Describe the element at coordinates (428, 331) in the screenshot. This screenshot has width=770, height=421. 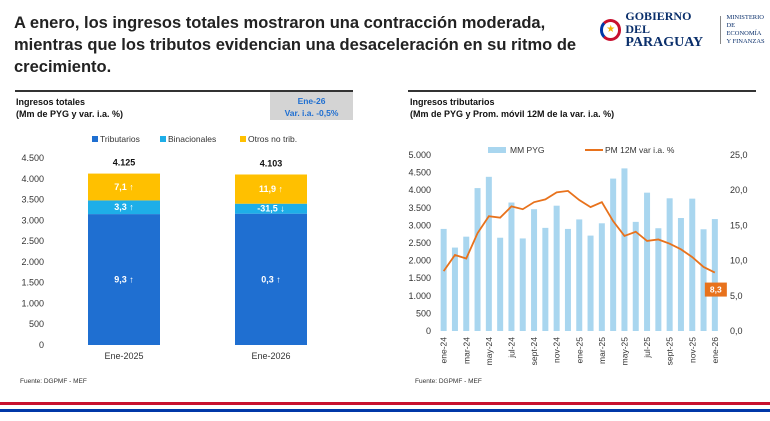
I see `left-y-tick-label: 0` at that location.